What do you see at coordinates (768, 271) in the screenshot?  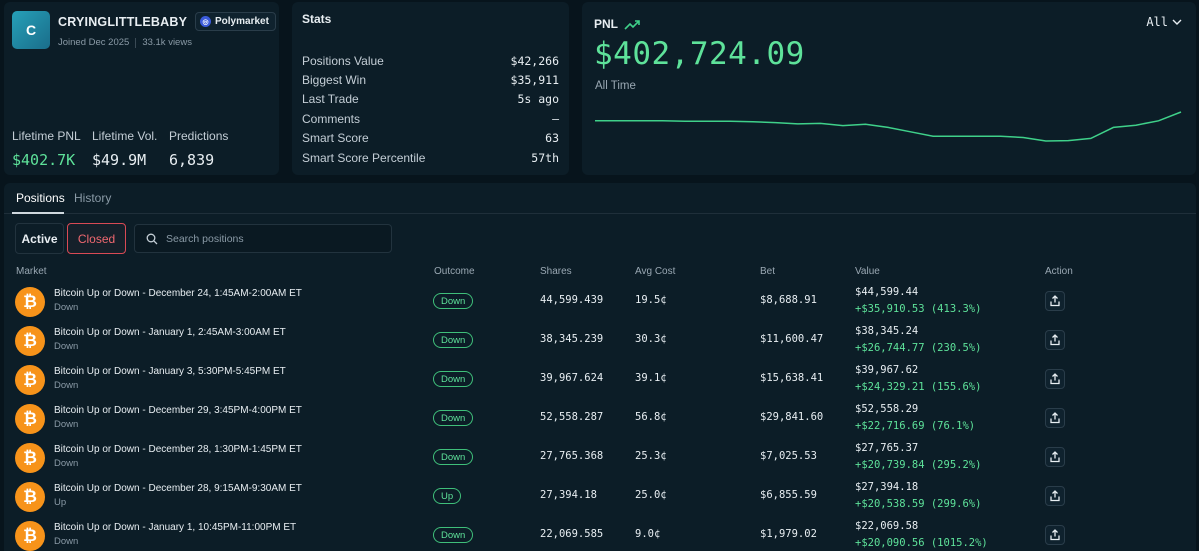 I see `column-header-bet: Bet` at bounding box center [768, 271].